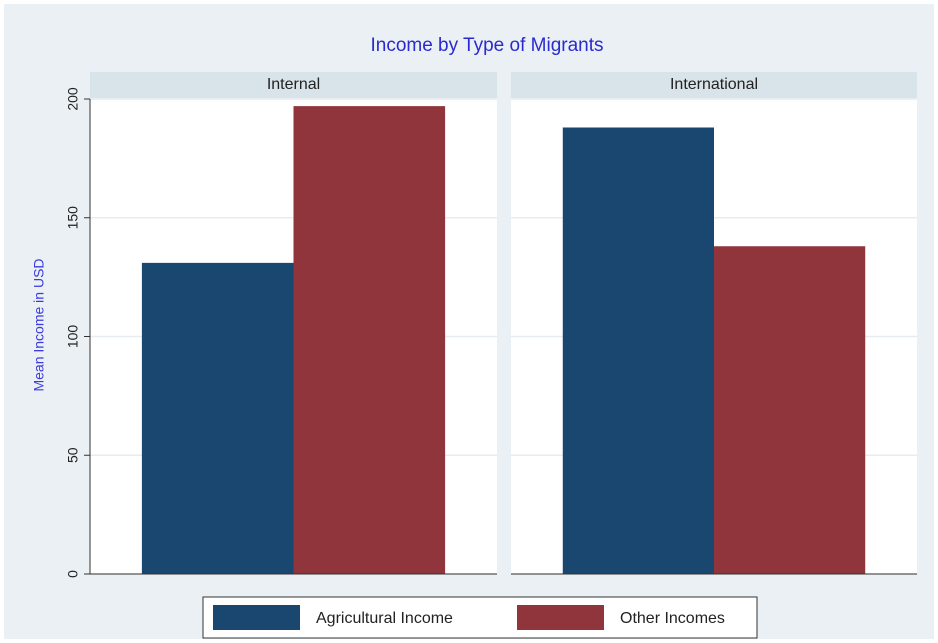  What do you see at coordinates (73, 337) in the screenshot?
I see `y-tick-label: 100` at bounding box center [73, 337].